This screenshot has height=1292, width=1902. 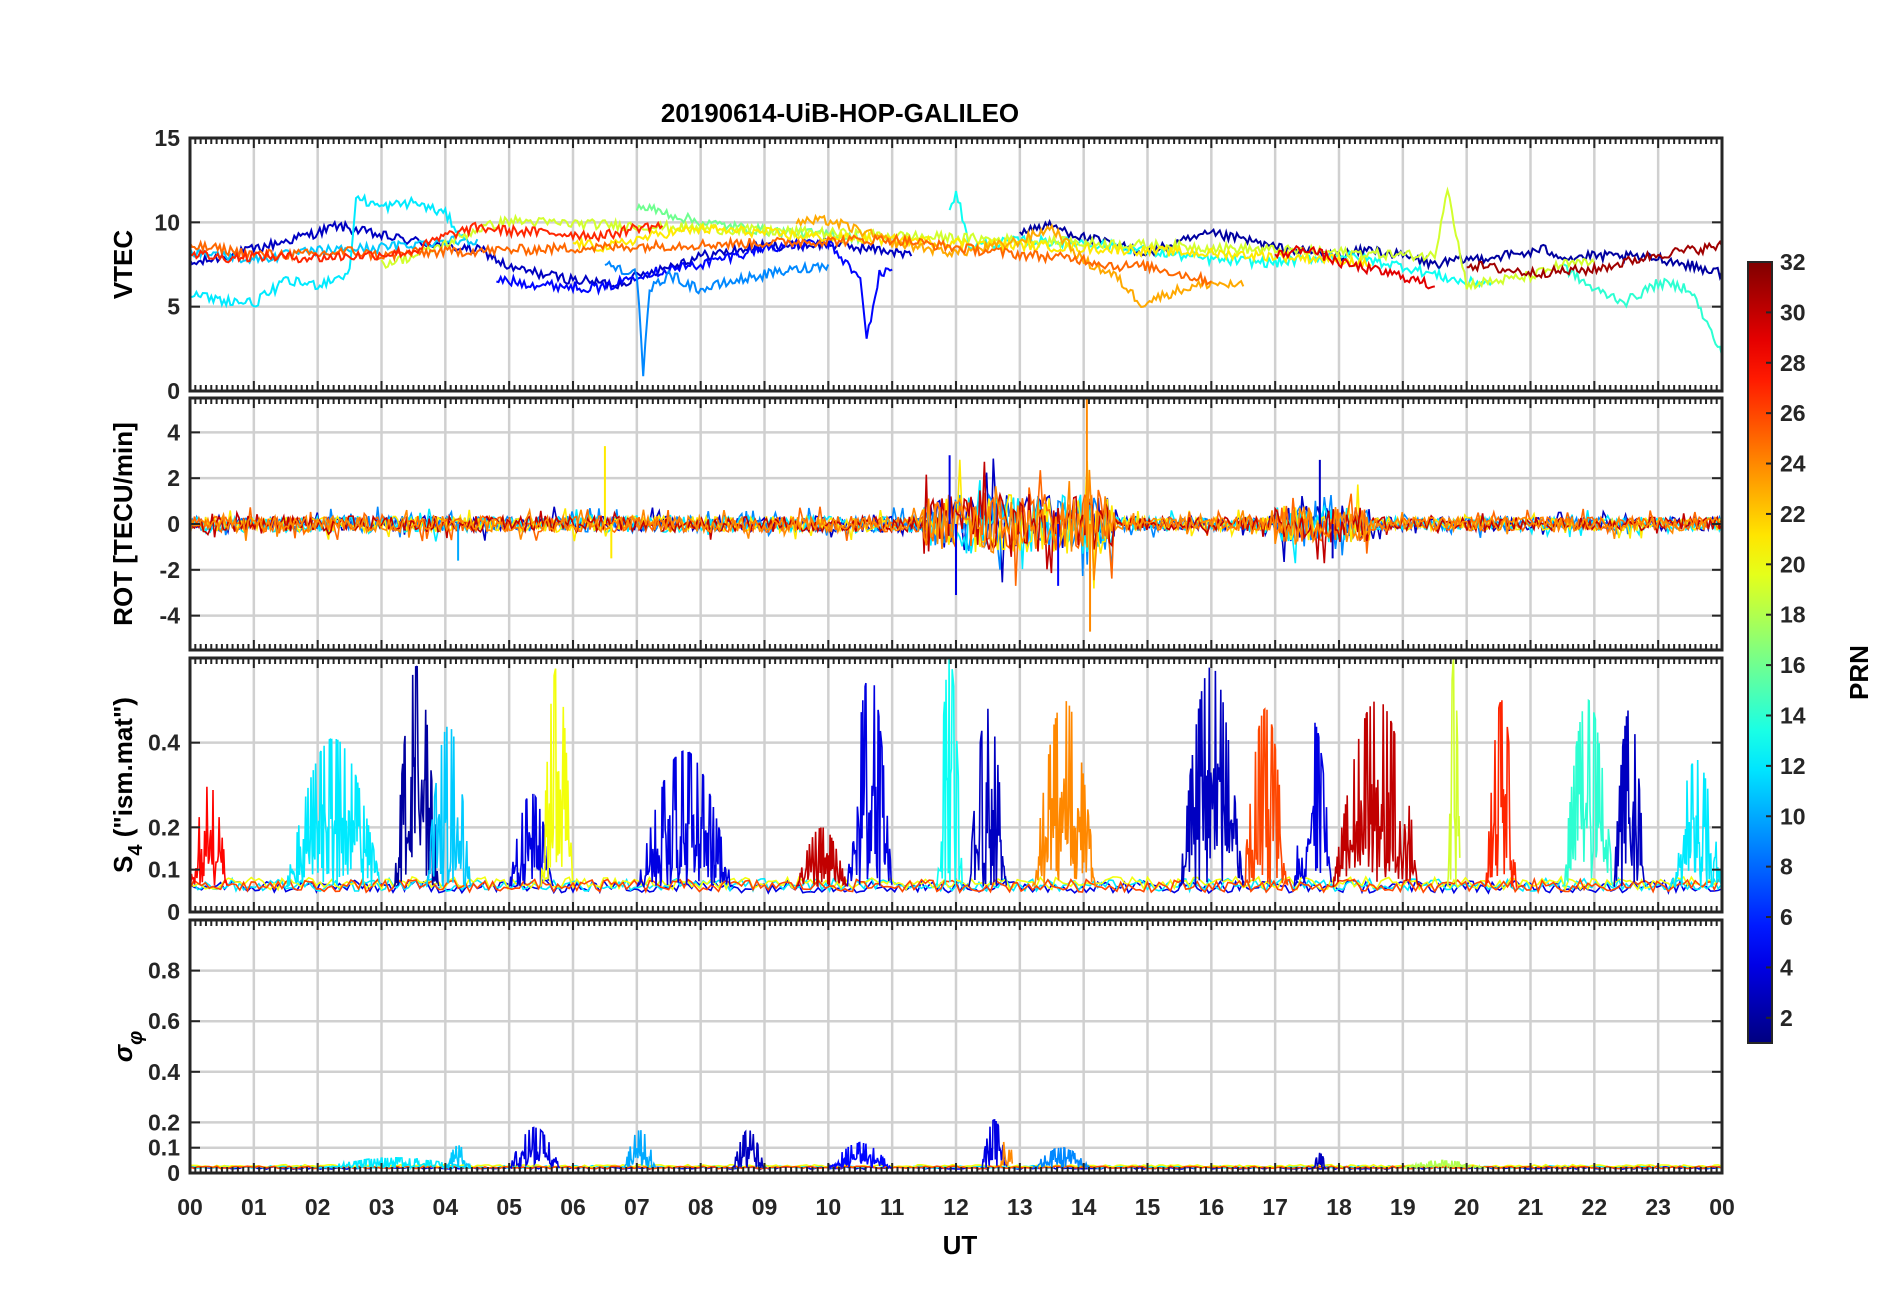 What do you see at coordinates (1595, 1207) in the screenshot?
I see `x-tick-label: 22` at bounding box center [1595, 1207].